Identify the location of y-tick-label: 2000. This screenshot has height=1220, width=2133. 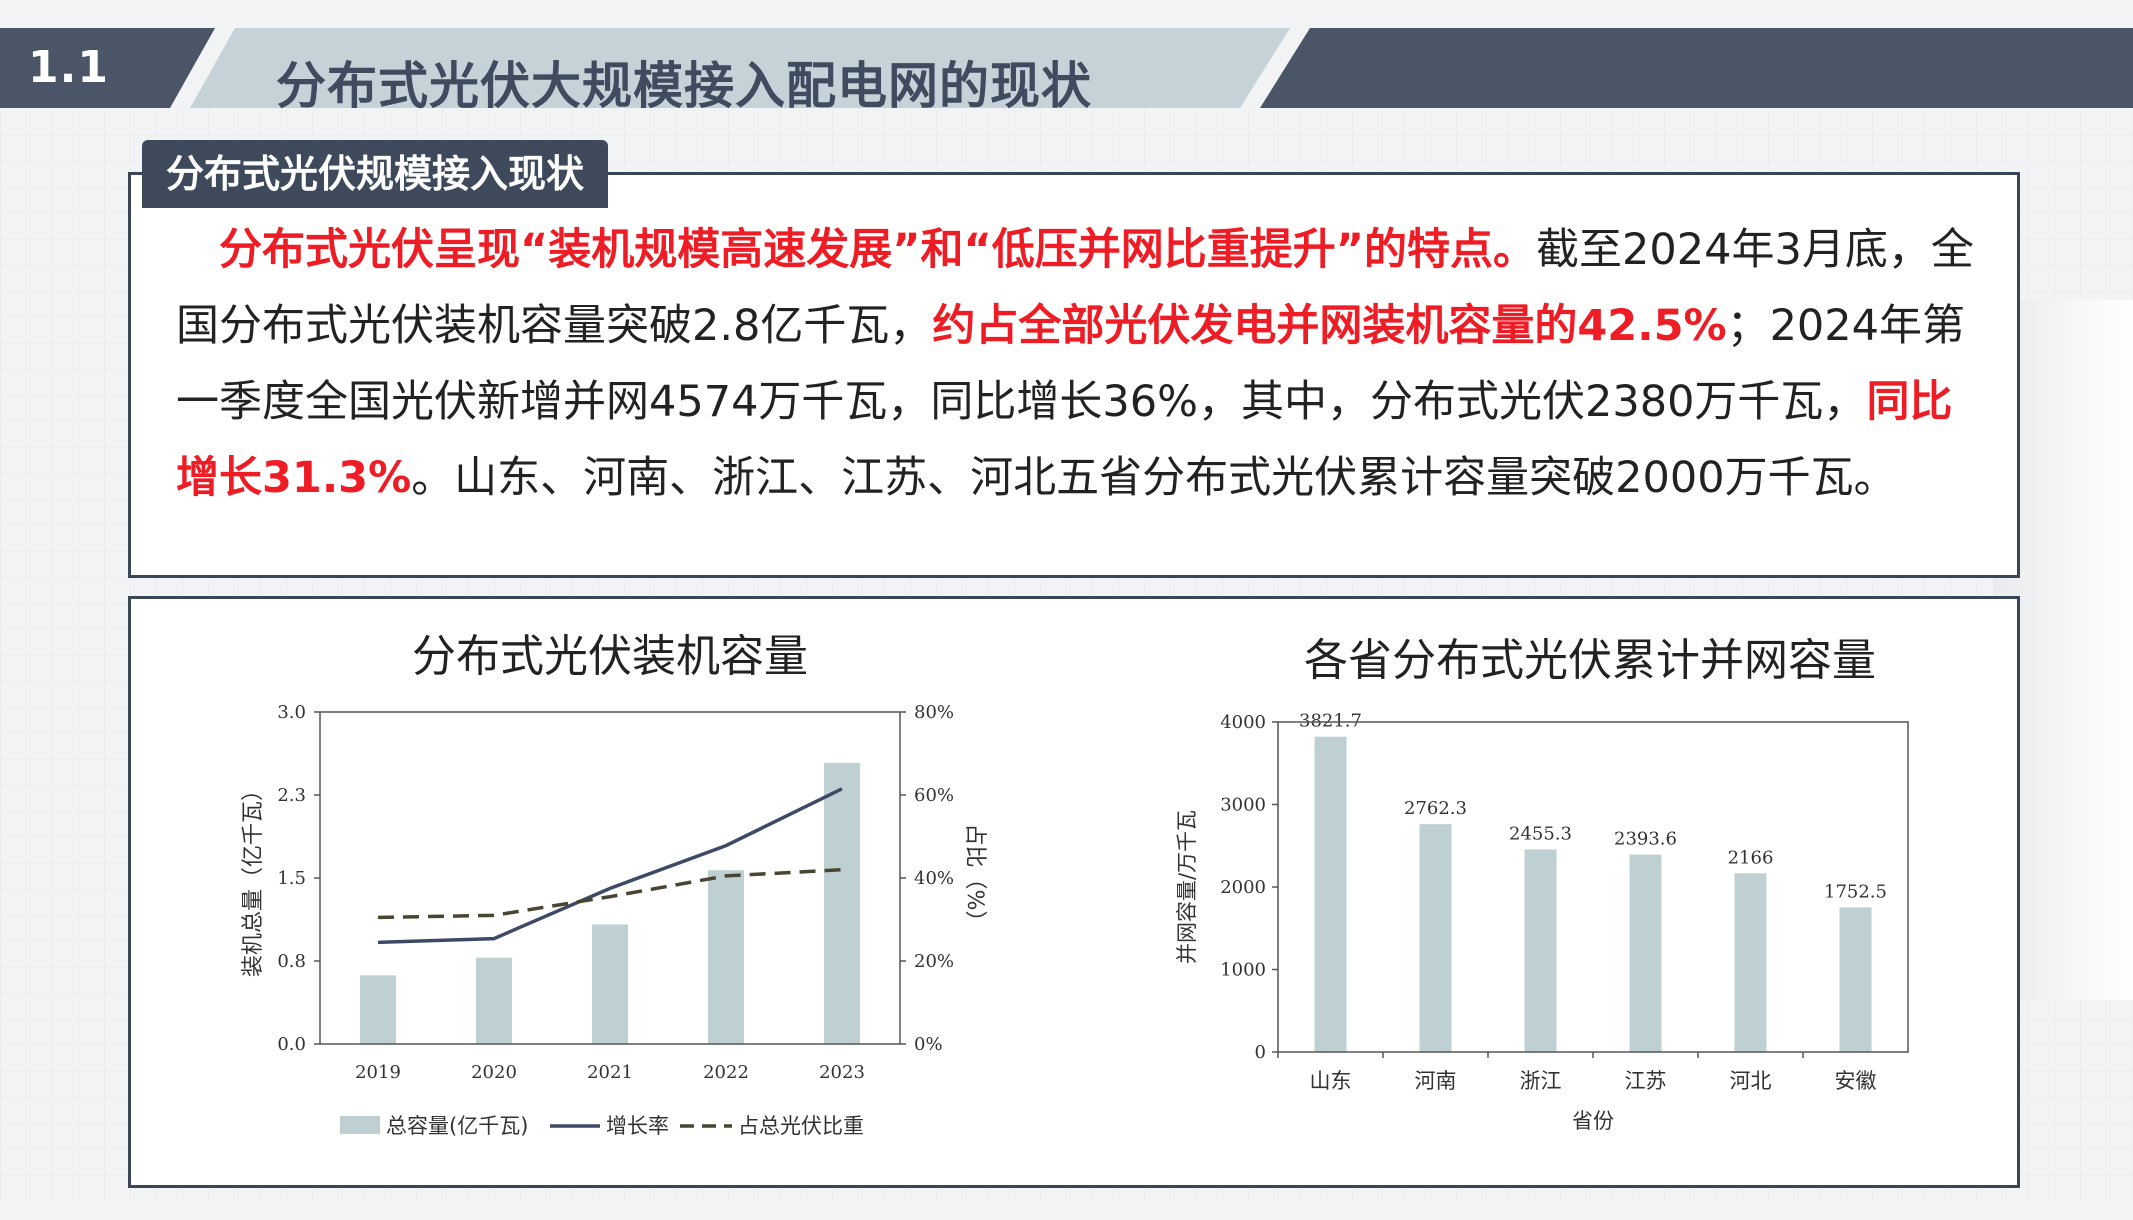
(1243, 887).